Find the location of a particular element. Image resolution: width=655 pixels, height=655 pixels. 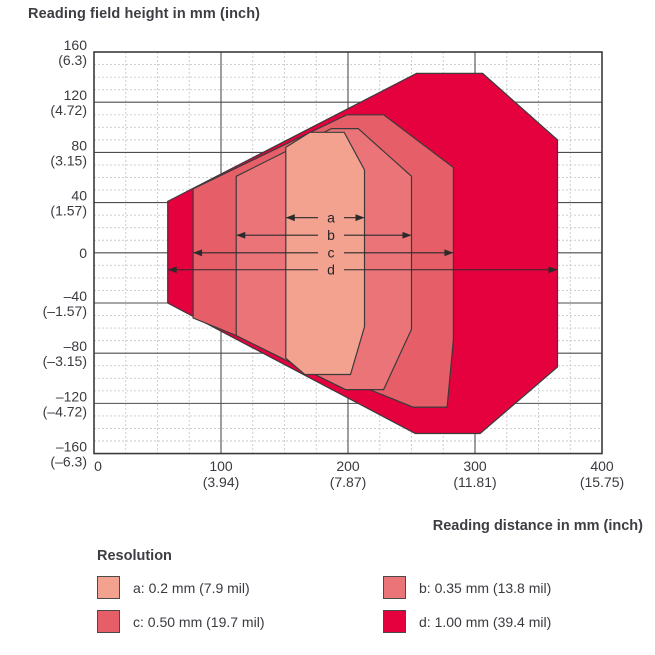

reading-field-a is located at coordinates (325, 253).